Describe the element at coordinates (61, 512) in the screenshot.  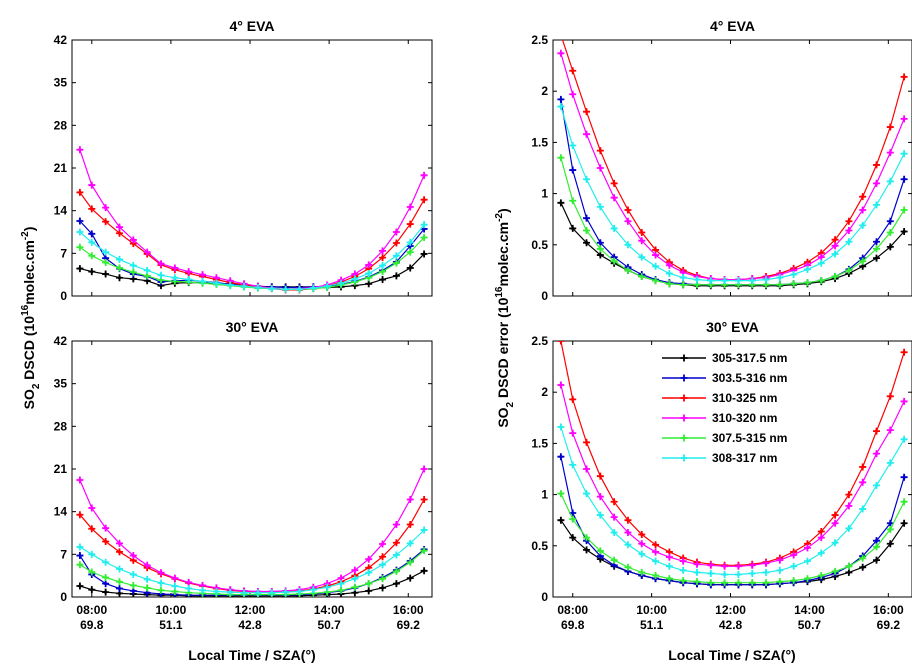
I see `y-tick-label: 14` at that location.